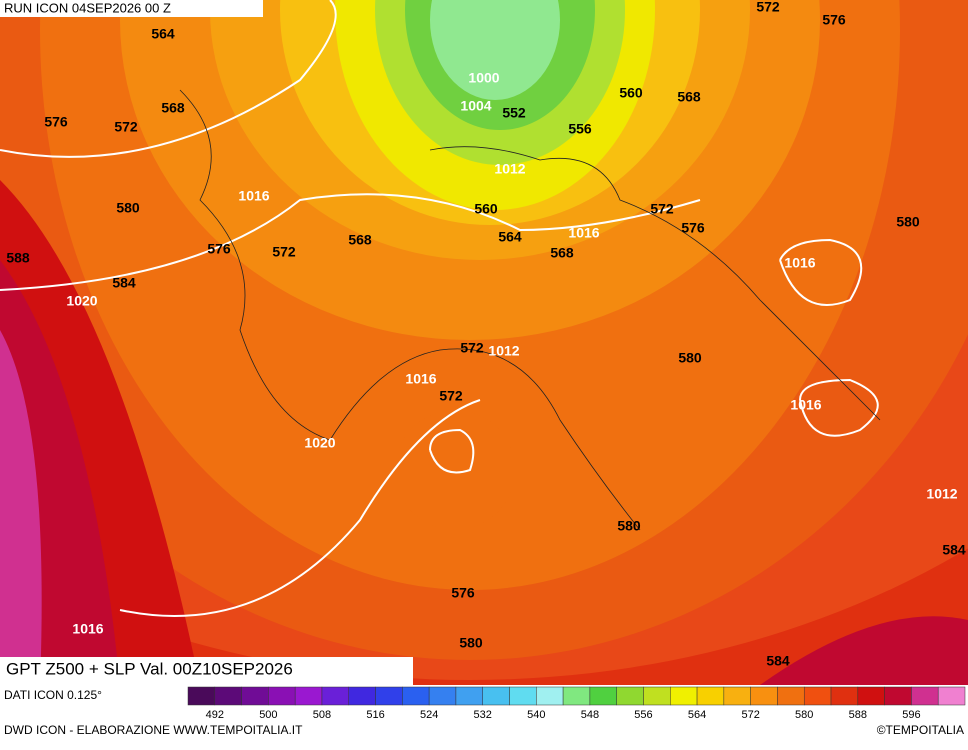  I want to click on legend-tick-label: 596, so click(911, 715).